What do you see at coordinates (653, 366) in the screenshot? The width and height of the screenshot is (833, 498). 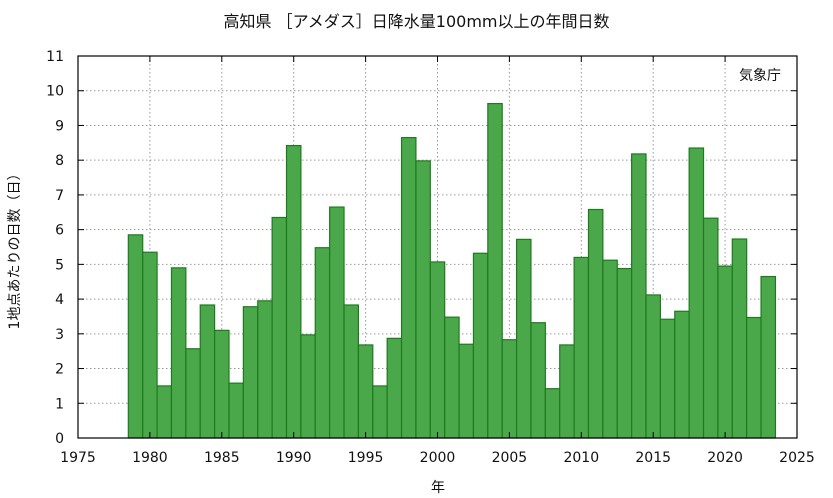 I see `bar-2014` at bounding box center [653, 366].